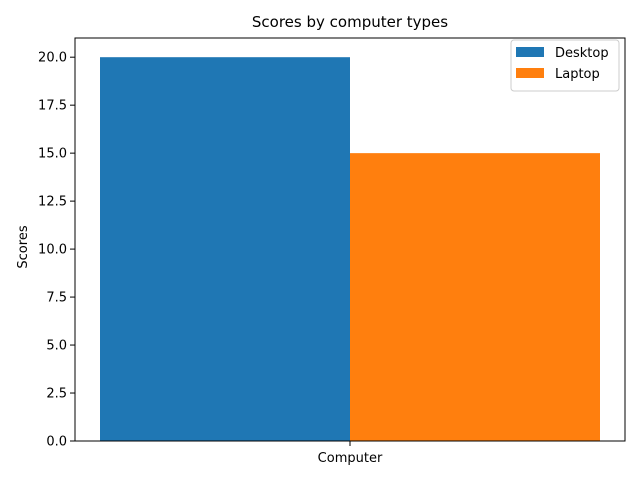 Image resolution: width=640 pixels, height=480 pixels. What do you see at coordinates (565, 65) in the screenshot?
I see `legend: Desktop Laptop` at bounding box center [565, 65].